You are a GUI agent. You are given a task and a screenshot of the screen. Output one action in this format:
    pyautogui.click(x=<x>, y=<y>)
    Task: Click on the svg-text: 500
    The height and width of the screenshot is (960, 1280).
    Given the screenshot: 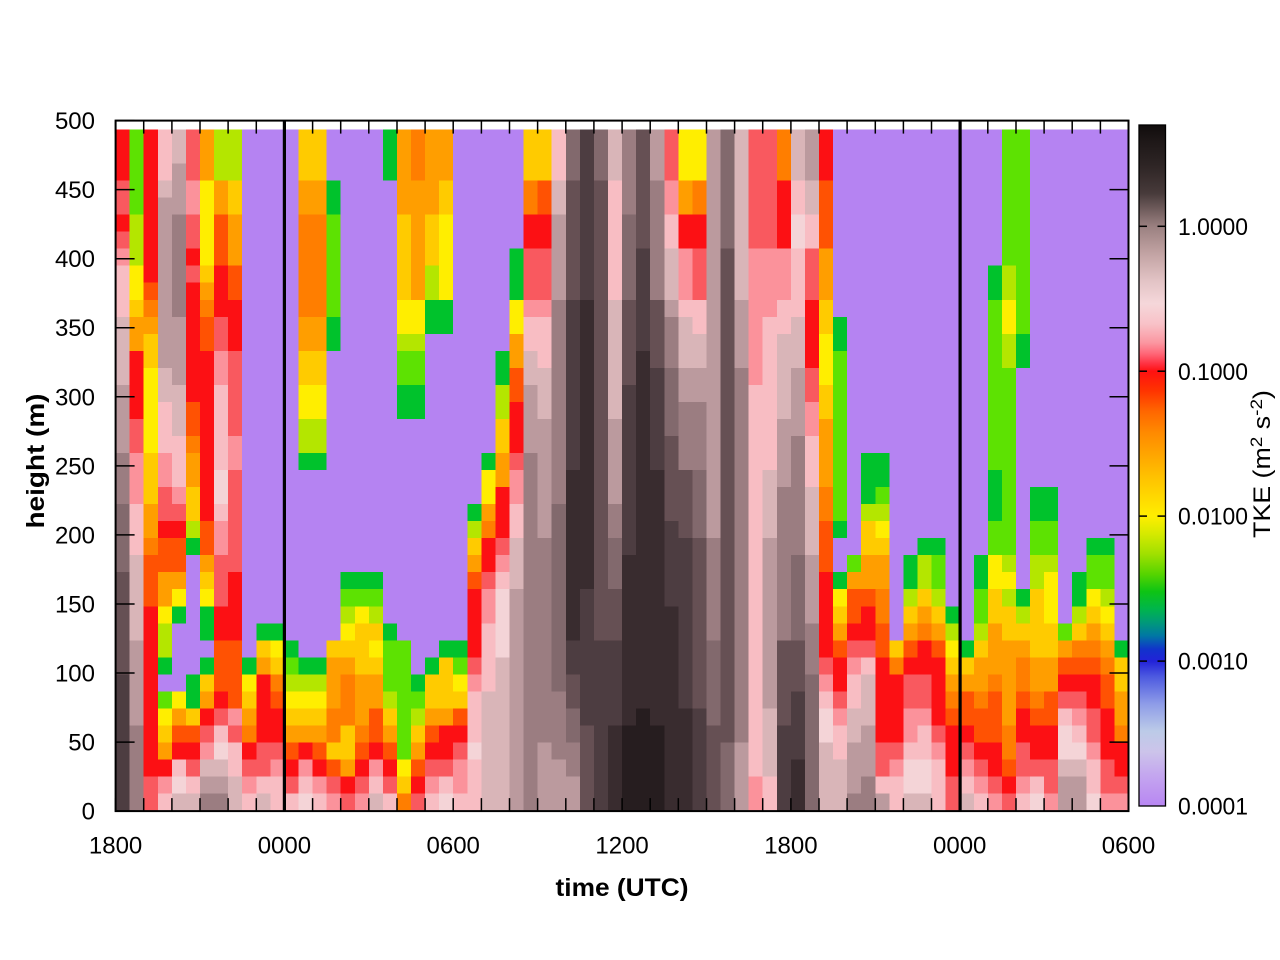 What is the action you would take?
    pyautogui.click(x=75, y=121)
    